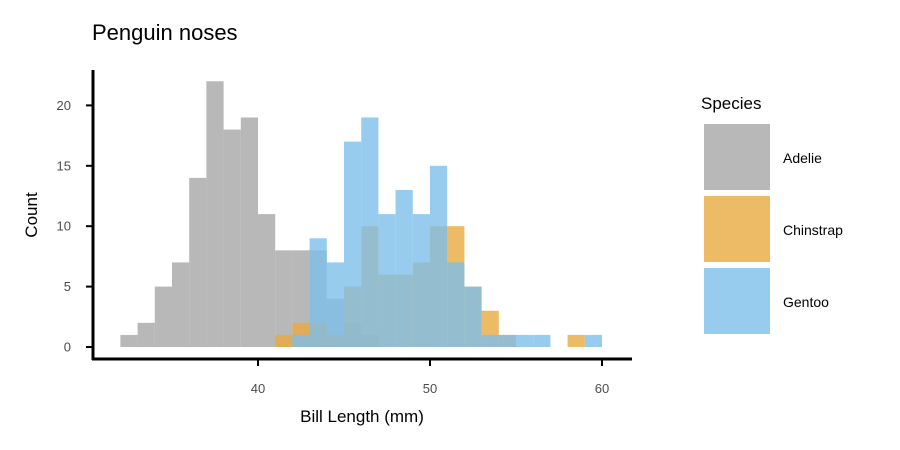 This screenshot has width=900, height=450. What do you see at coordinates (430, 377) in the screenshot?
I see `x-ticks-group: 40 50 60` at bounding box center [430, 377].